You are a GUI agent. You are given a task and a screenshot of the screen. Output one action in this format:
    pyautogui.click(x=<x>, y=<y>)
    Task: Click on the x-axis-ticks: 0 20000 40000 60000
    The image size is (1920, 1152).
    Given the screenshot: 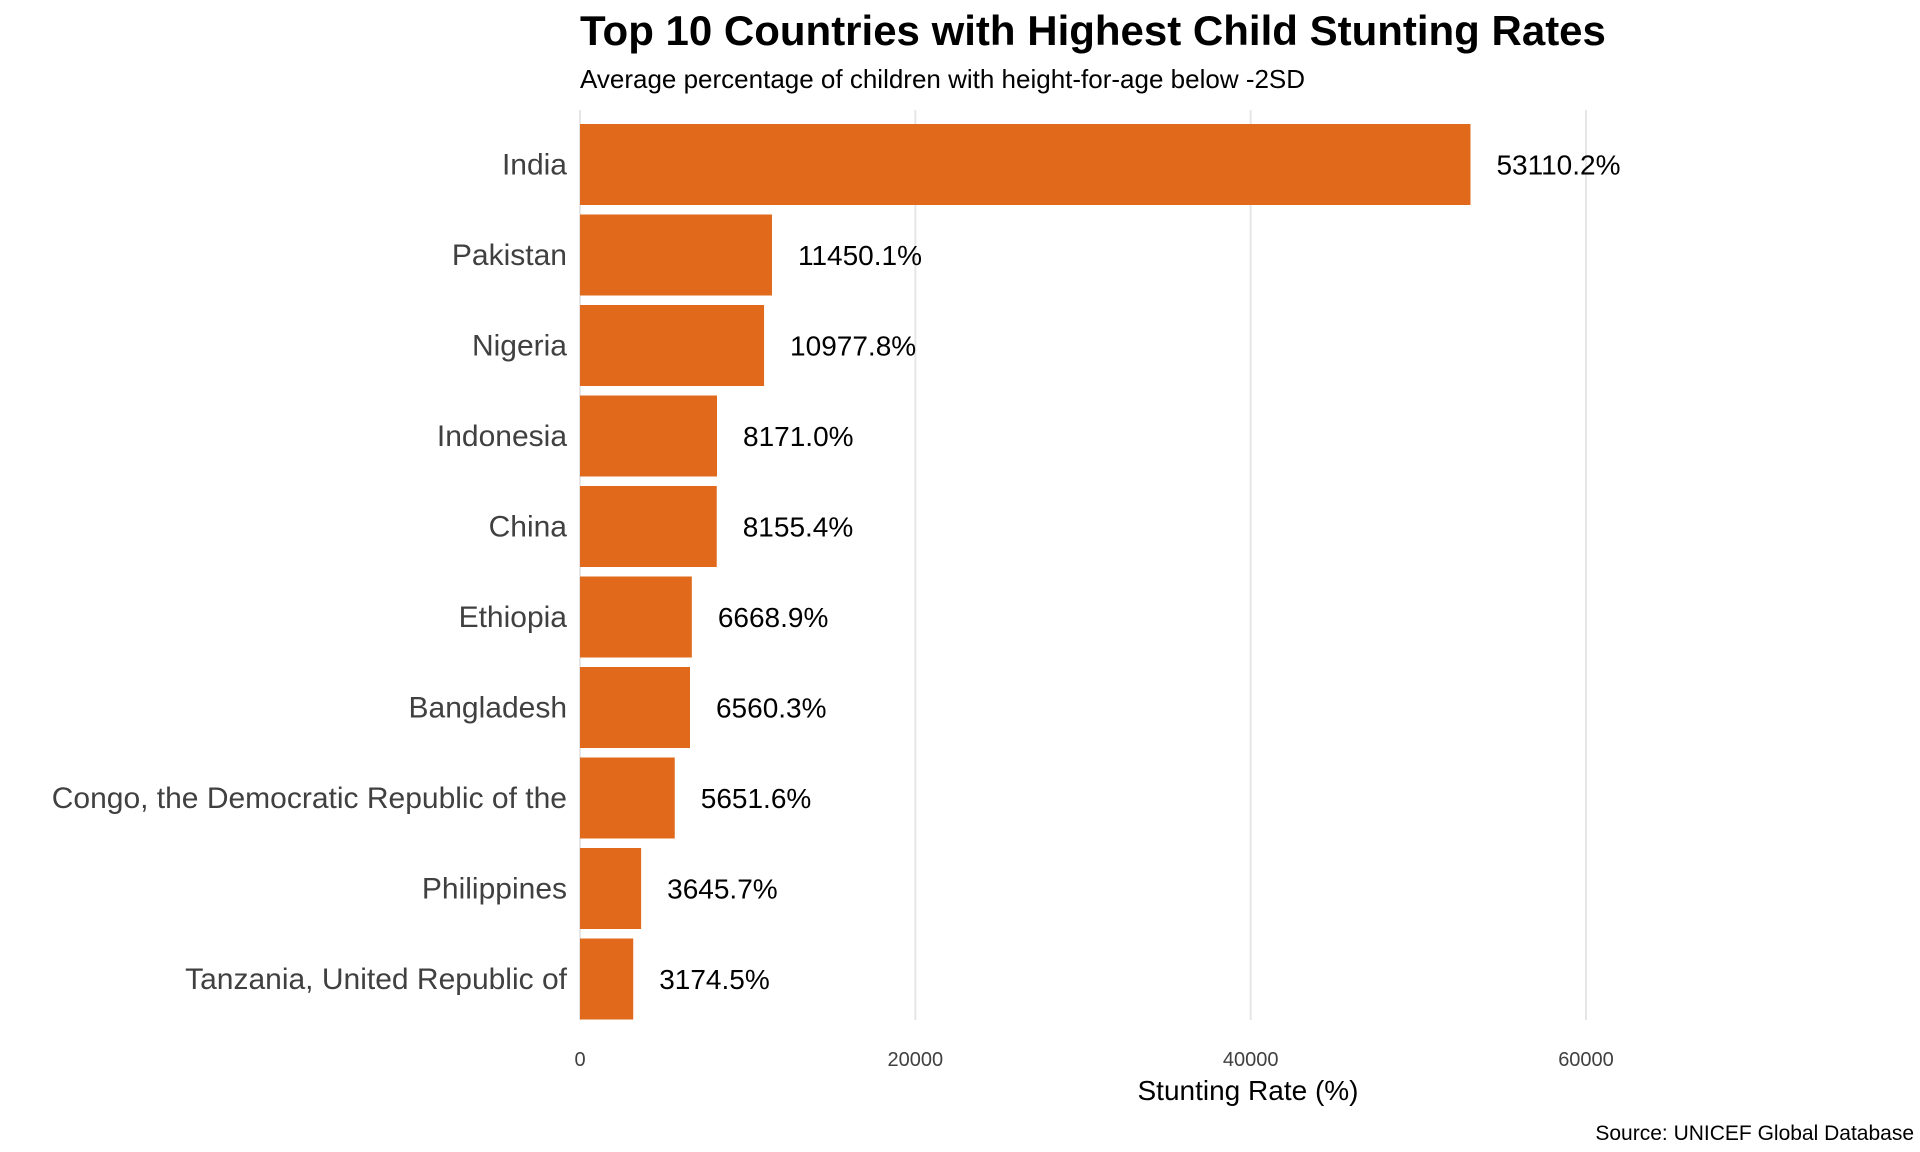 What is the action you would take?
    pyautogui.click(x=1093, y=1060)
    